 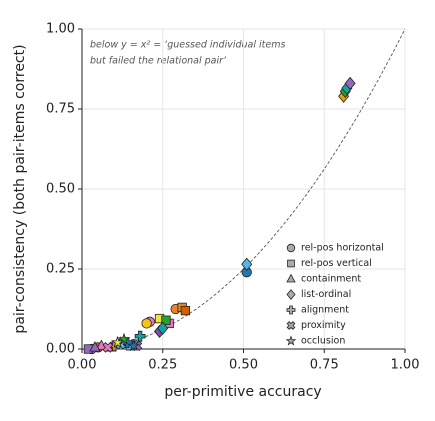 I want to click on legend-label: list-ordinal, so click(x=326, y=294).